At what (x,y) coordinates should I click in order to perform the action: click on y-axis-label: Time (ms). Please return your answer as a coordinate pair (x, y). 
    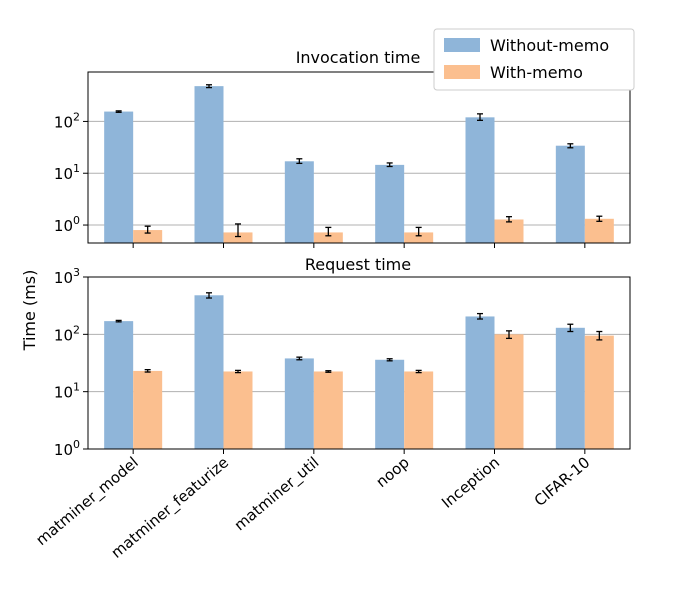
    Looking at the image, I should click on (29, 311).